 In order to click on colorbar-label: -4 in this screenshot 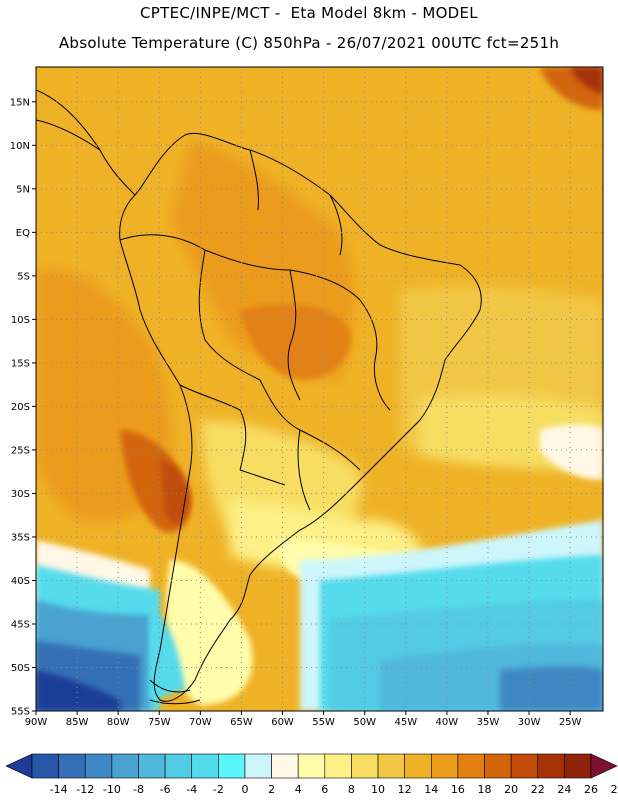, I will do `click(191, 789)`.